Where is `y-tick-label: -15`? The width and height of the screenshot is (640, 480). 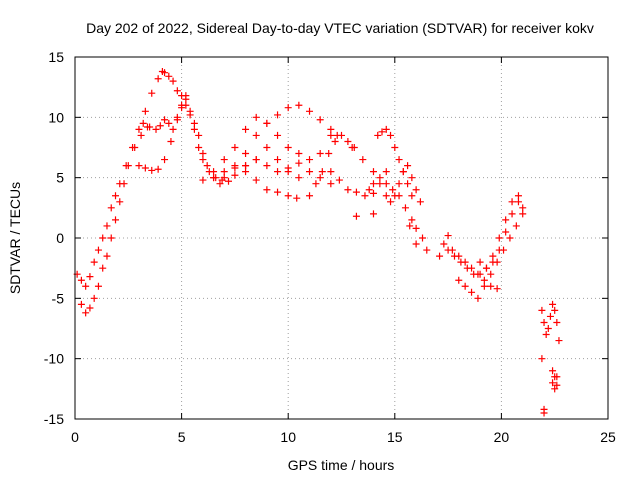
y-tick-label: -15 is located at coordinates (54, 419).